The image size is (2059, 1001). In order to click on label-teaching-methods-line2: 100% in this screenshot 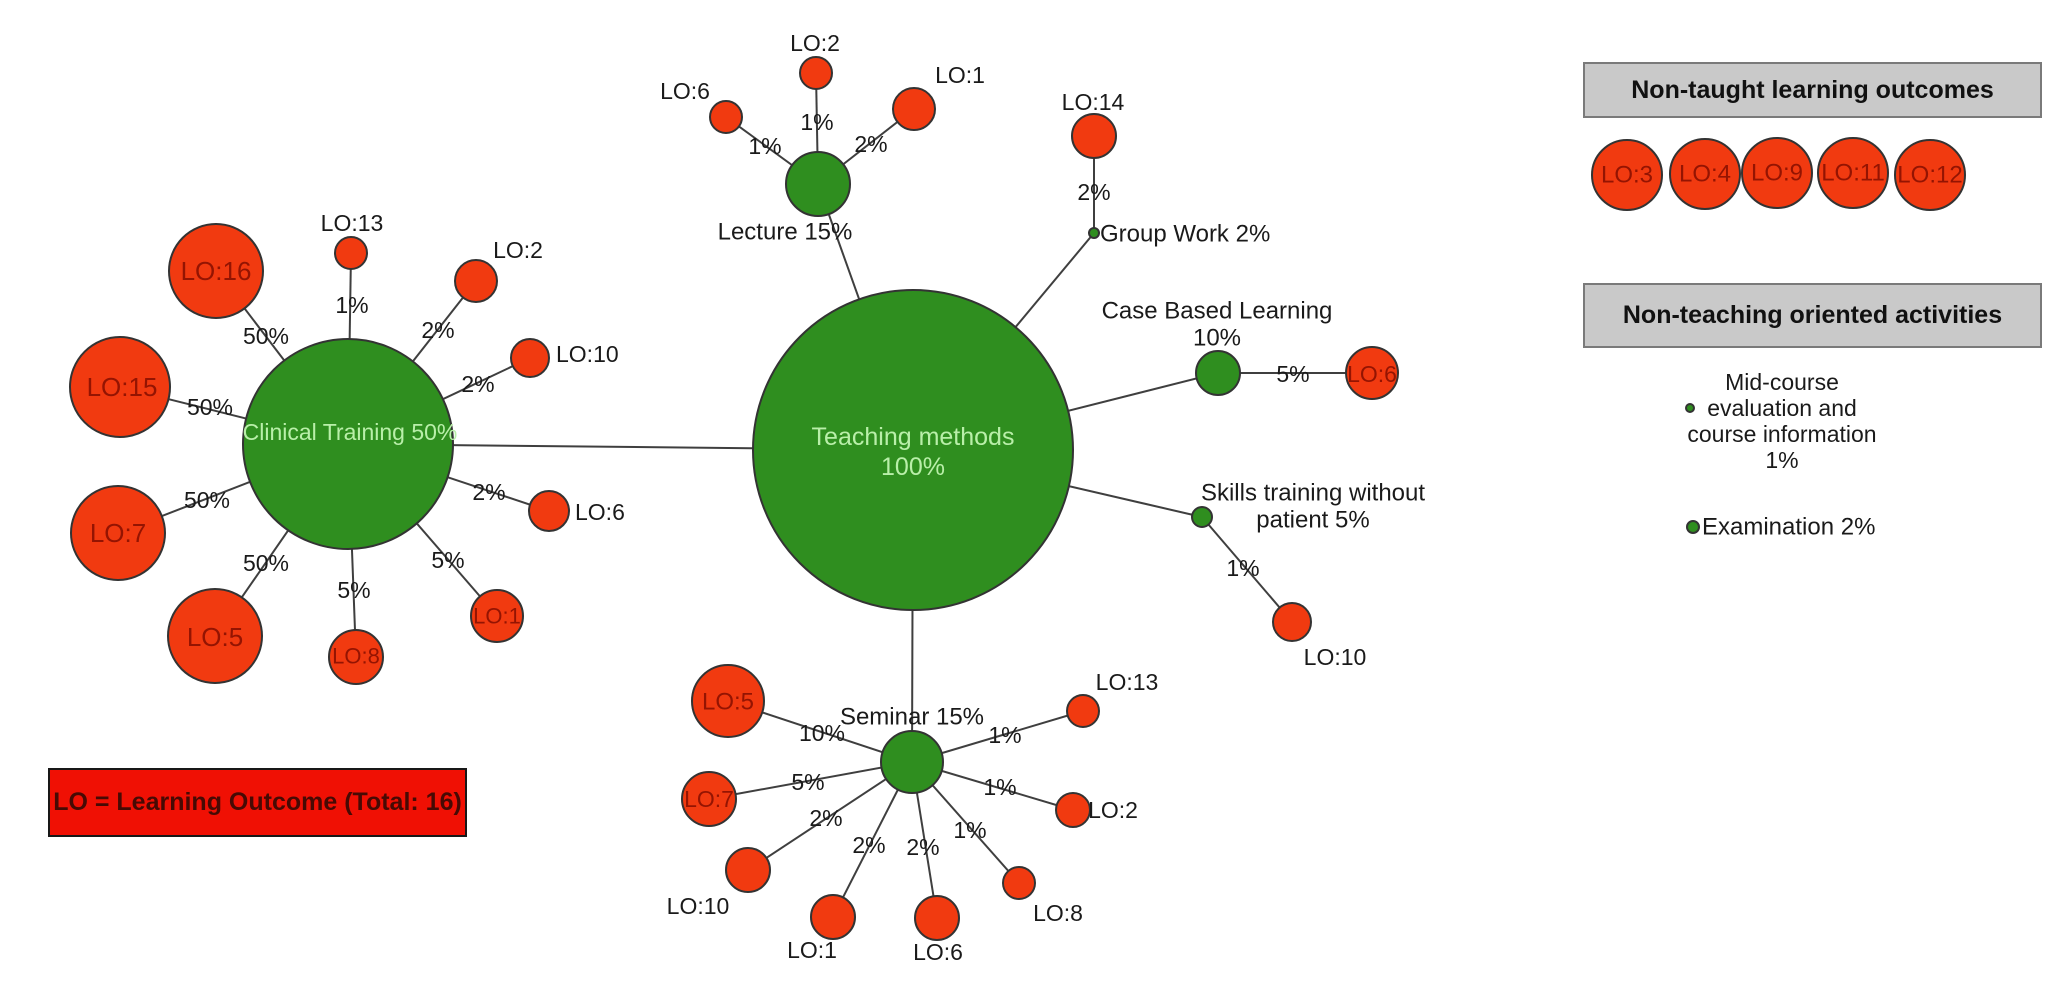, I will do `click(913, 467)`.